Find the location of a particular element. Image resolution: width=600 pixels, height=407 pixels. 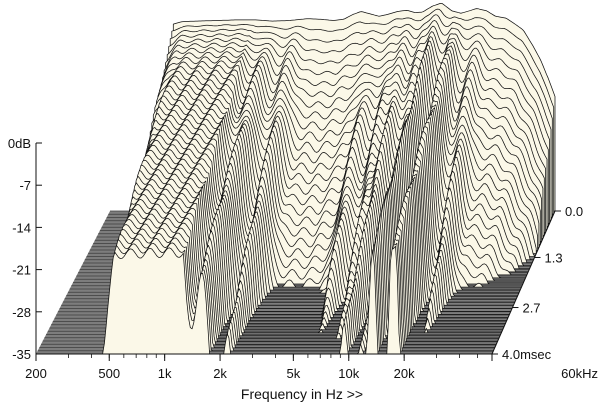

x-tick-label: 500 is located at coordinates (109, 373).